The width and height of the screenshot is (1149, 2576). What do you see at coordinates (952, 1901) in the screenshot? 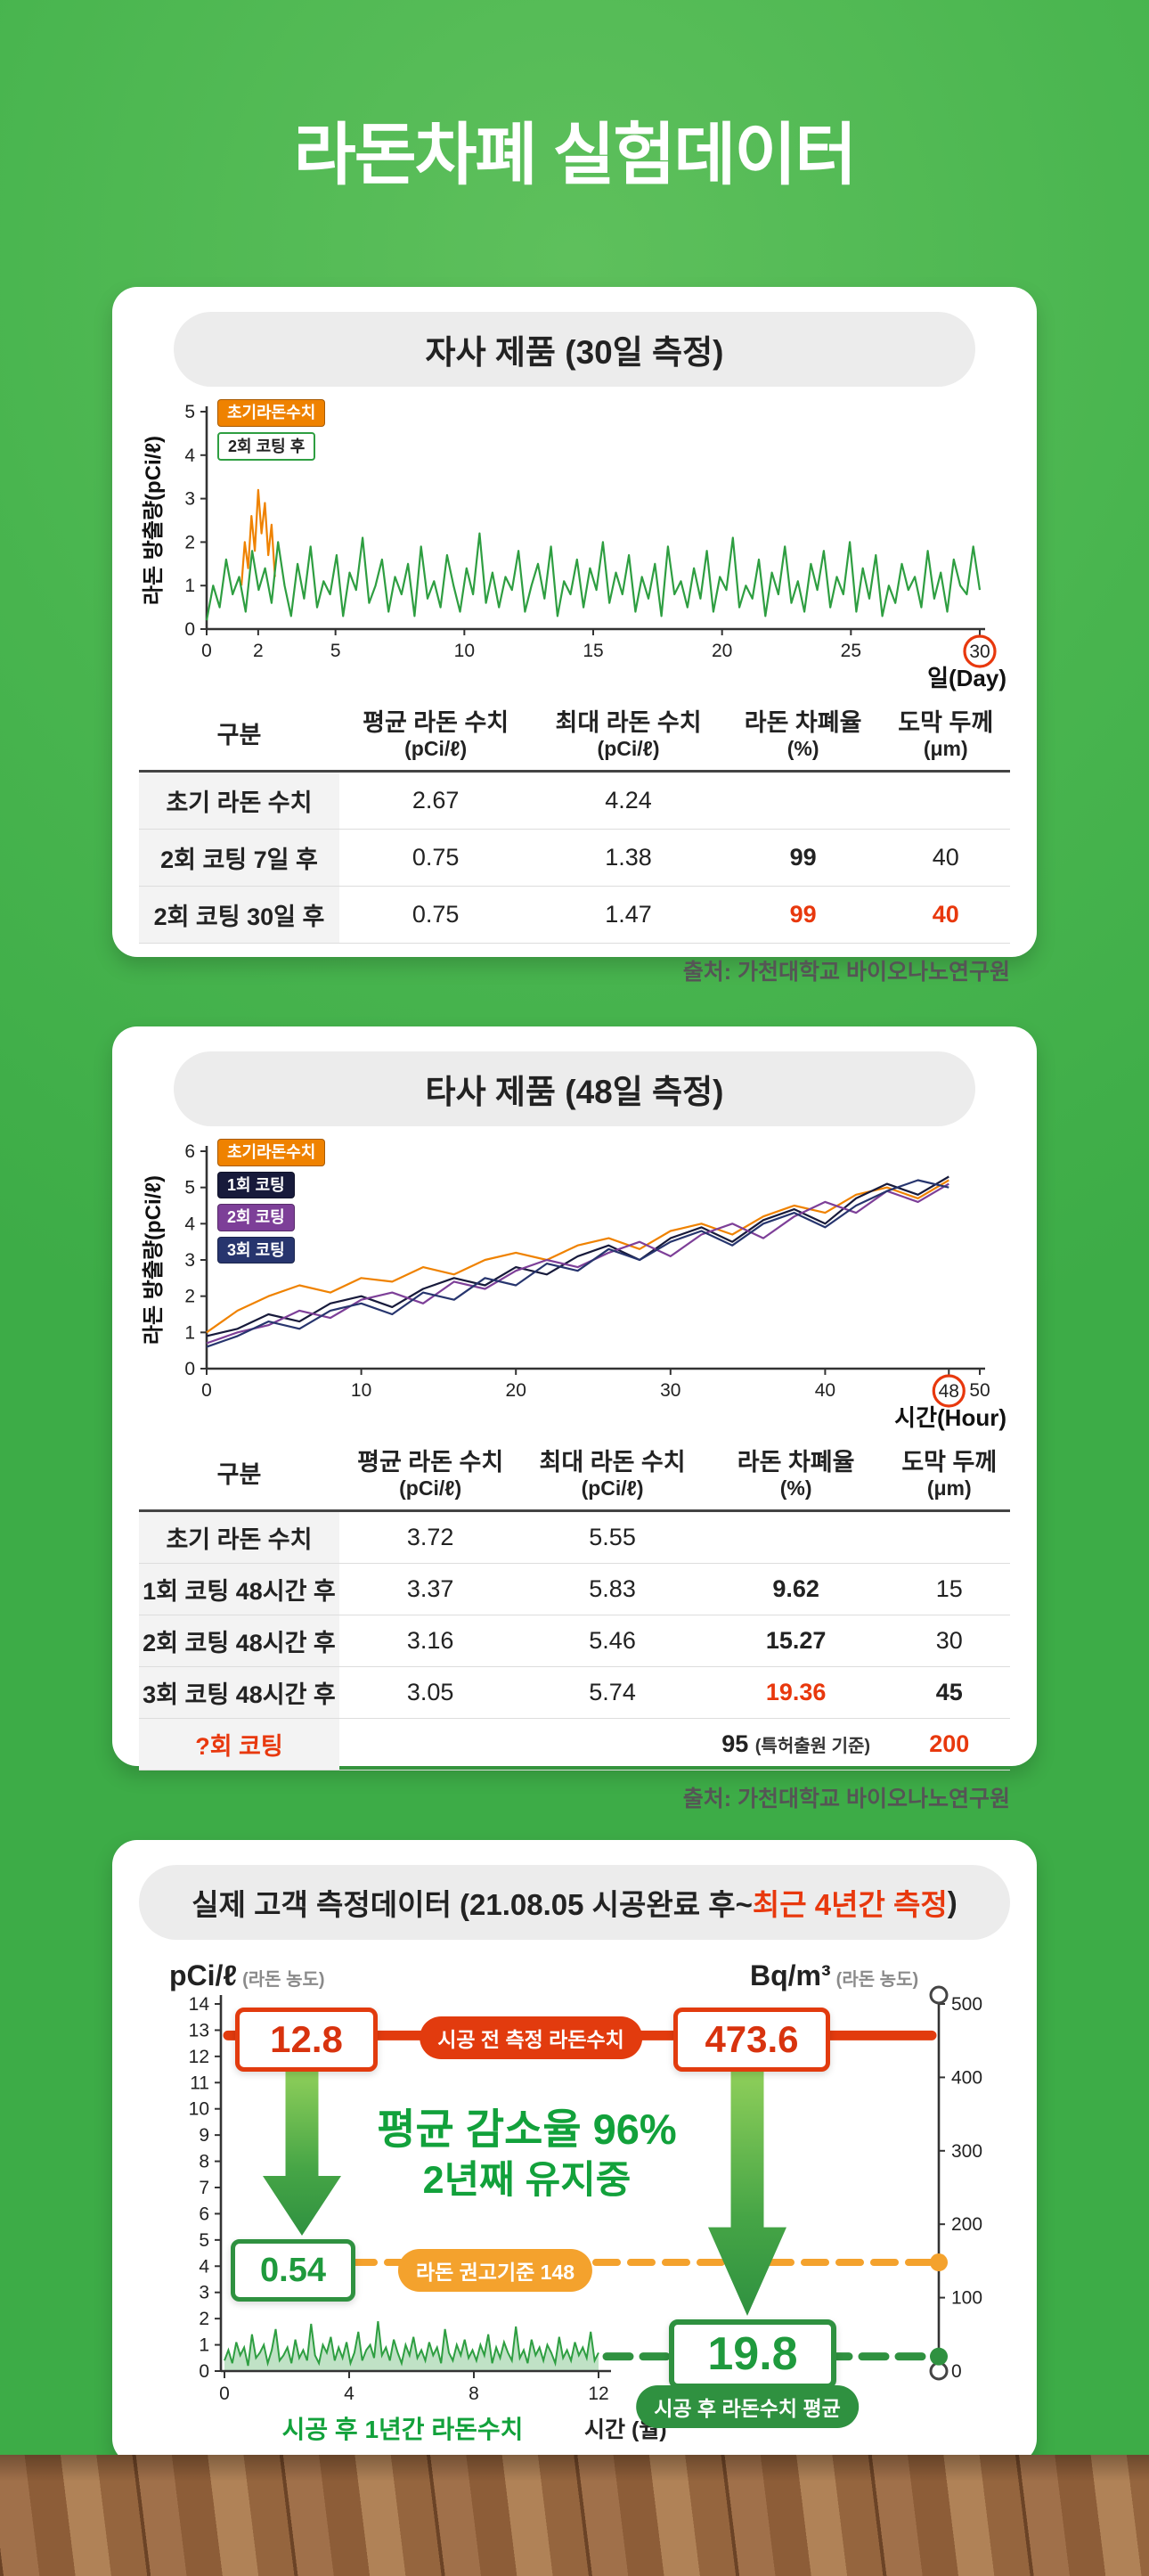
I see `card3-header-suffix: )` at bounding box center [952, 1901].